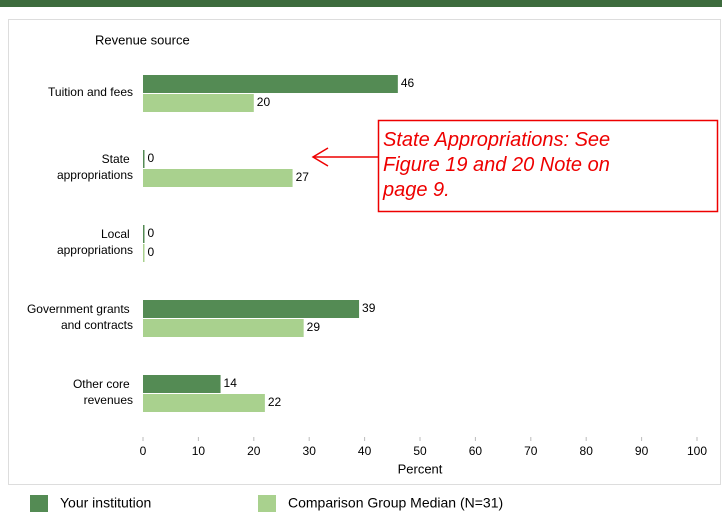 Image resolution: width=722 pixels, height=518 pixels. Describe the element at coordinates (365, 451) in the screenshot. I see `x-tick-label: 40` at that location.